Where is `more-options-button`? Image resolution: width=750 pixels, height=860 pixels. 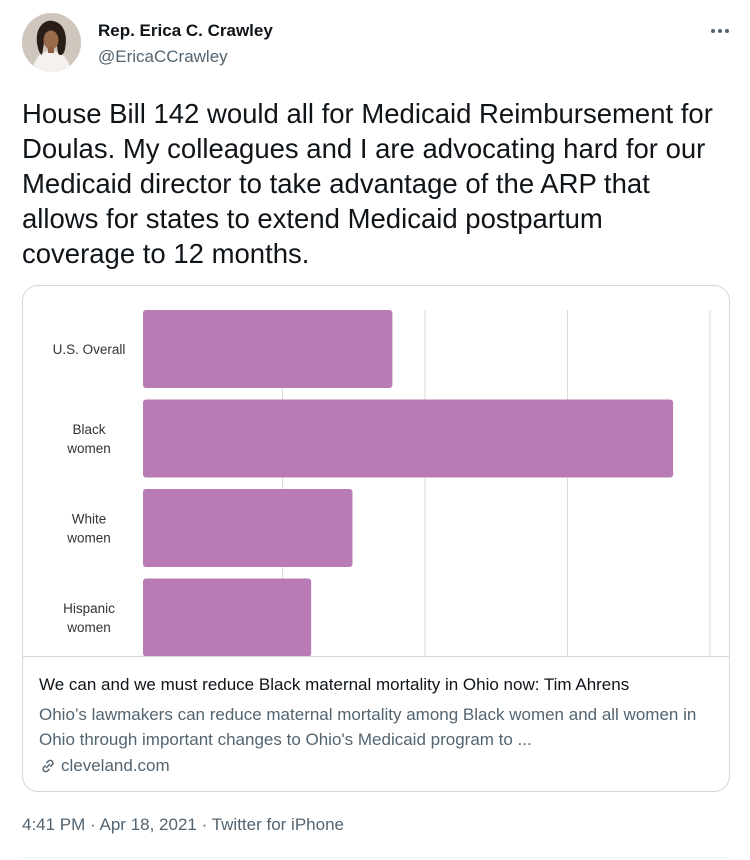 more-options-button is located at coordinates (720, 31).